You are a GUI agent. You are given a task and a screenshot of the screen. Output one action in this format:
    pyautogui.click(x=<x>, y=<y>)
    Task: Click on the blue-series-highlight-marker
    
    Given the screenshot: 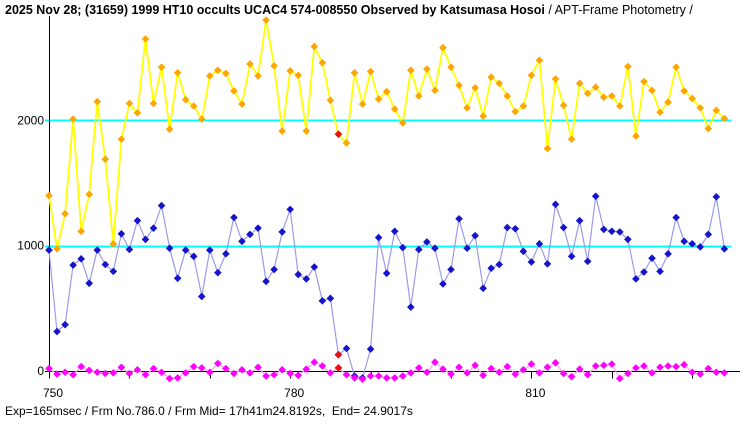 What is the action you would take?
    pyautogui.click(x=338, y=354)
    